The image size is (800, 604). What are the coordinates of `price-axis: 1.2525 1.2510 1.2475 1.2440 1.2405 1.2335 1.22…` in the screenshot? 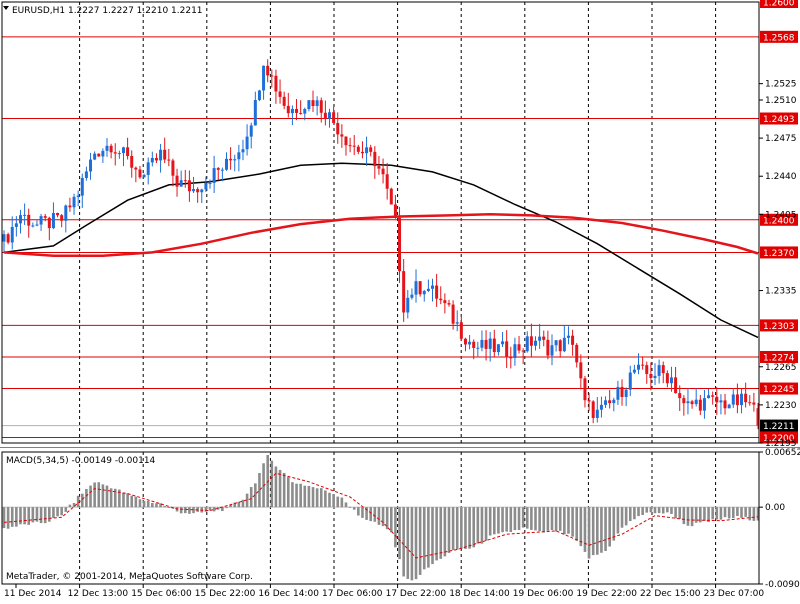 It's located at (779, 335).